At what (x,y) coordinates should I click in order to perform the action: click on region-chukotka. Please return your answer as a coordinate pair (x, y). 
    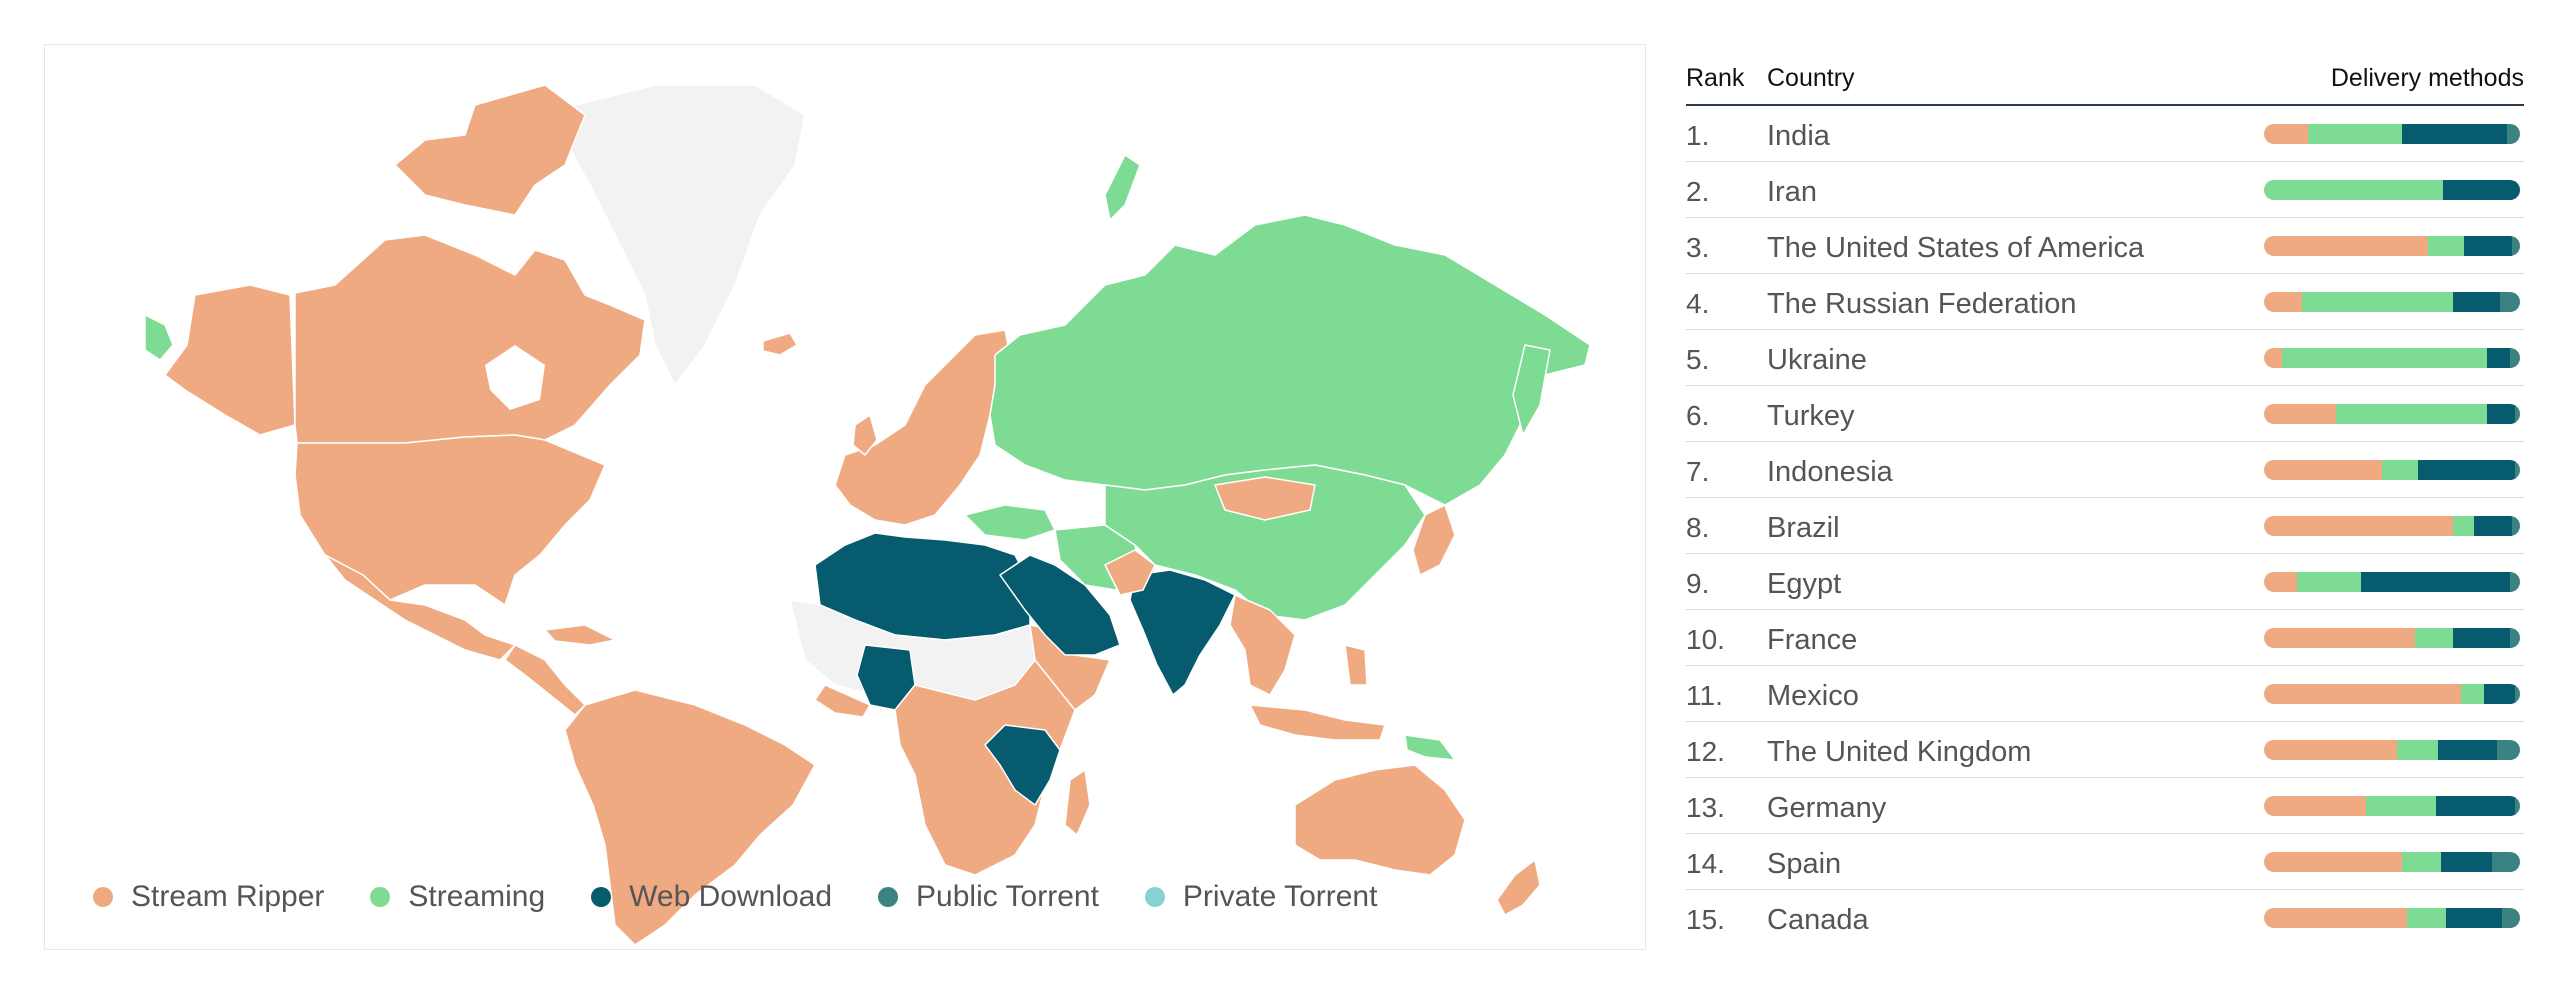
    Looking at the image, I should click on (159, 337).